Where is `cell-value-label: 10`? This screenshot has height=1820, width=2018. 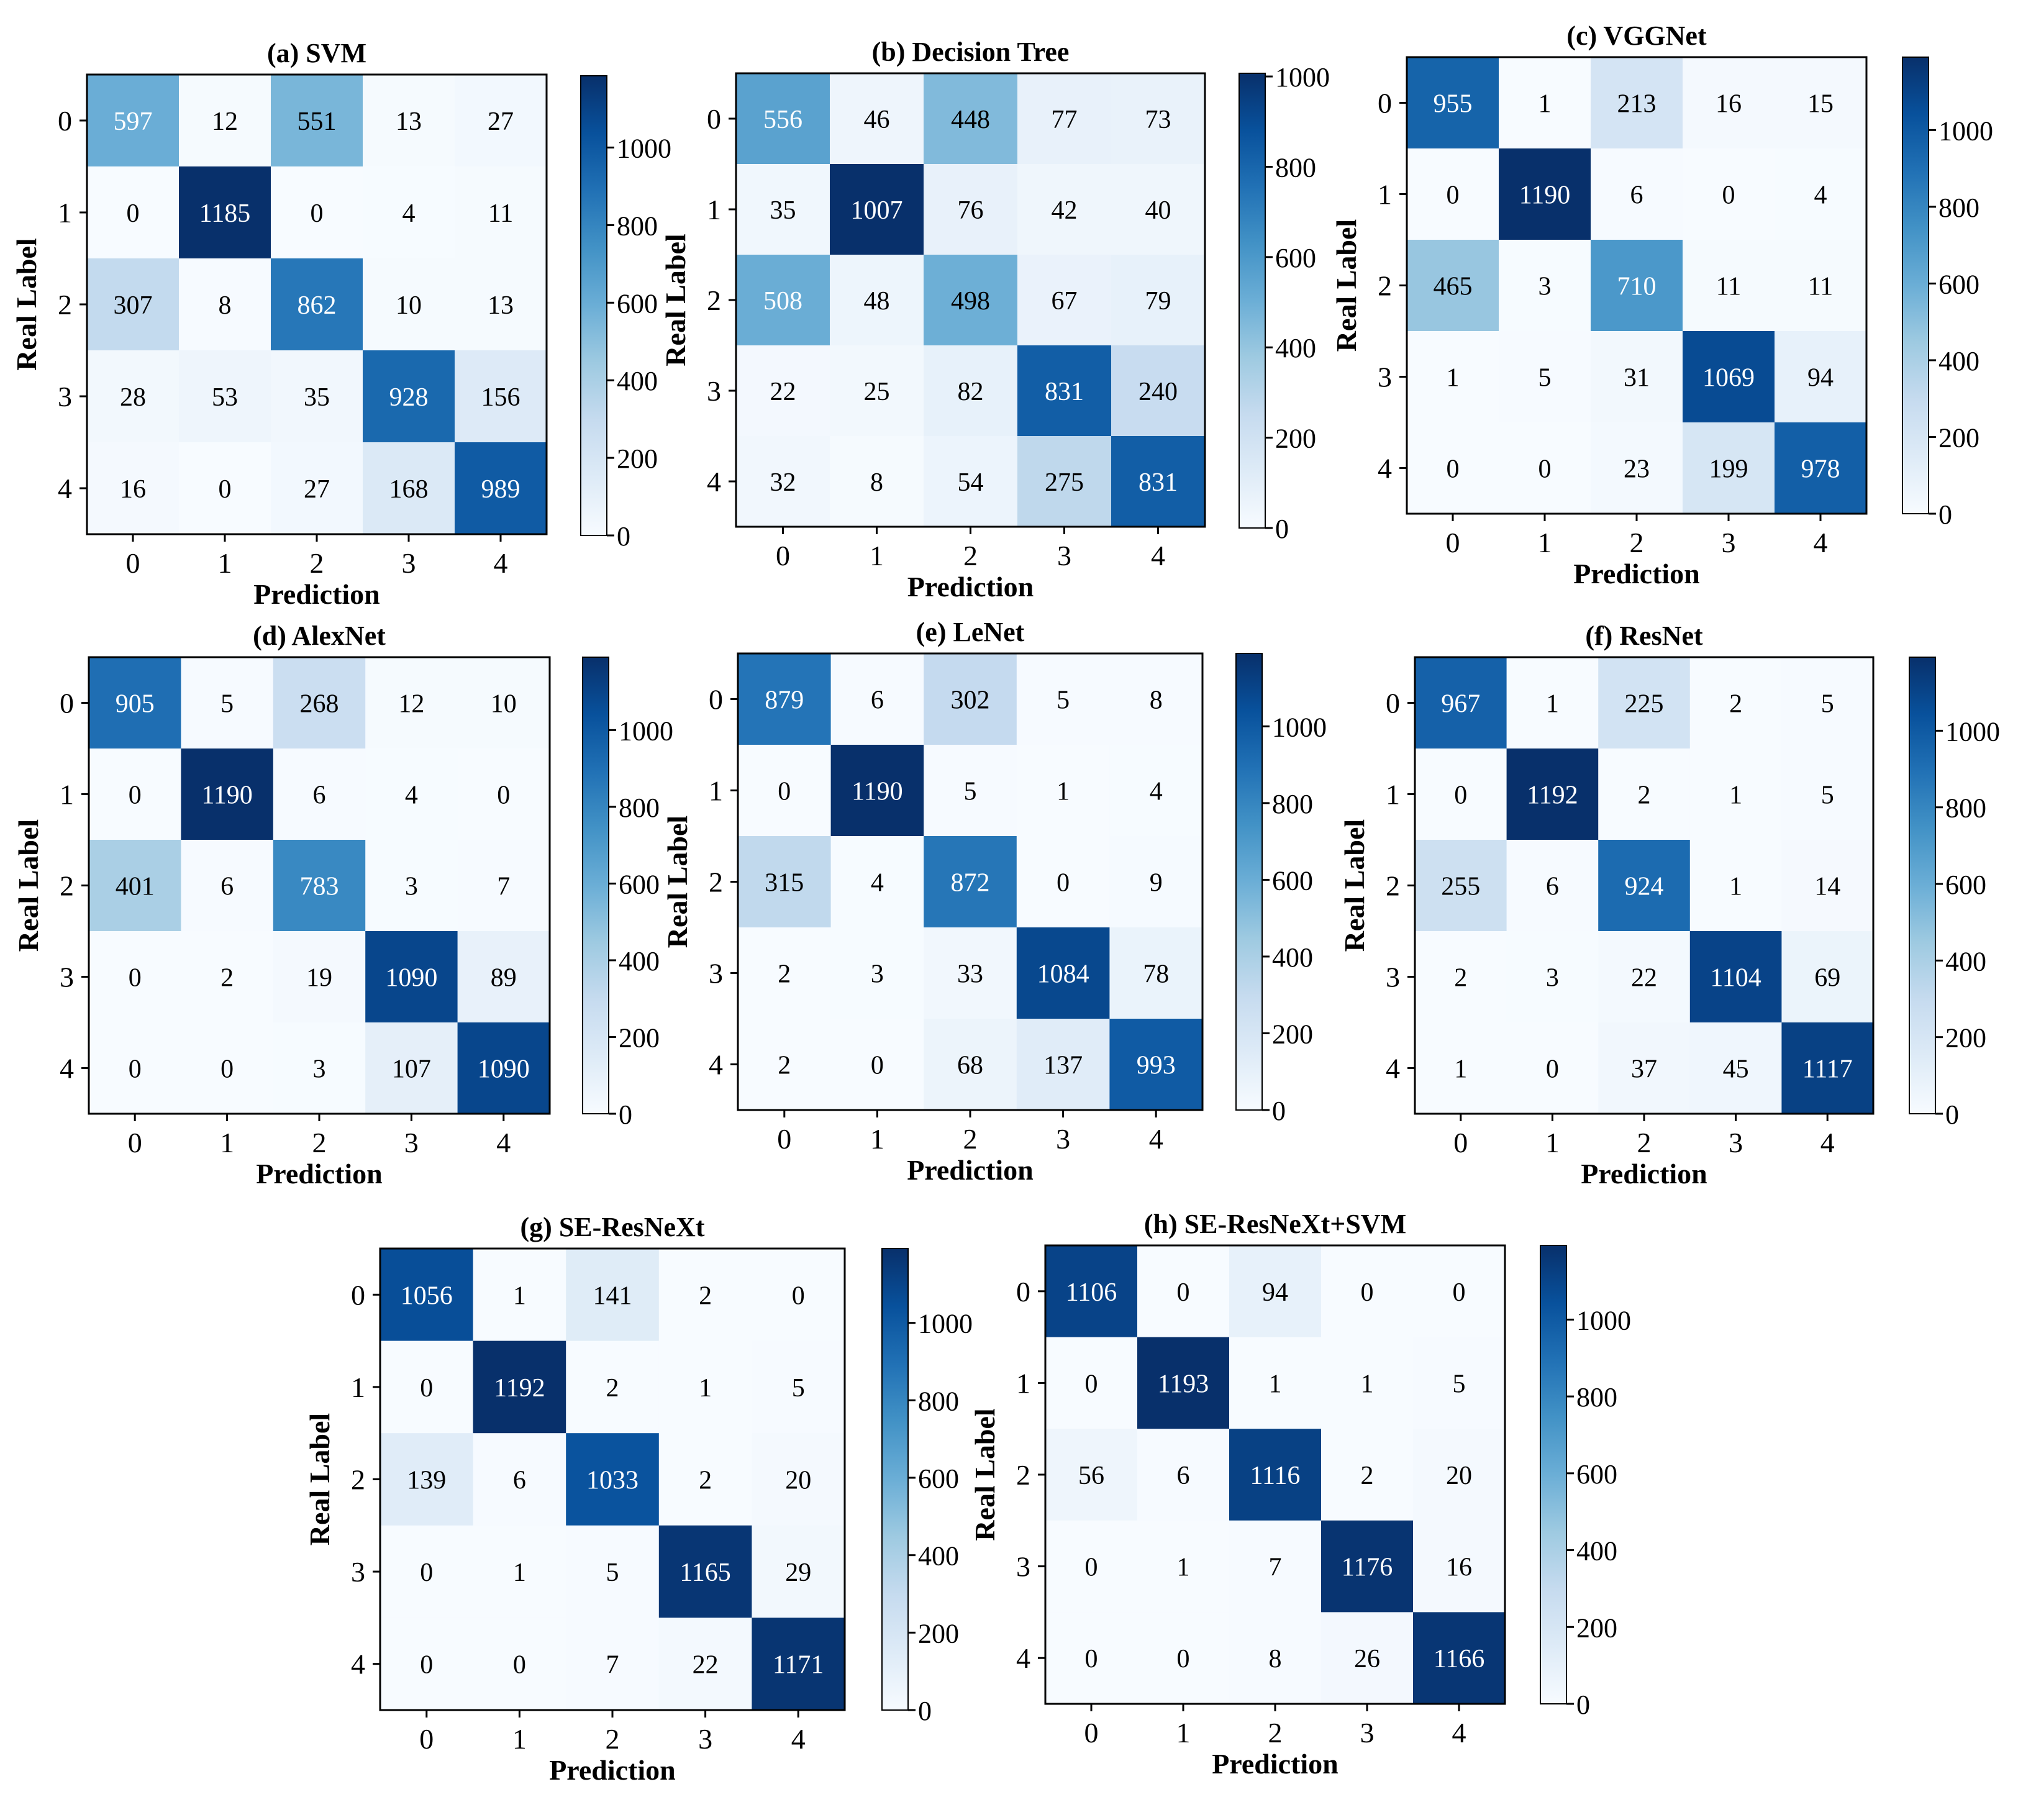
cell-value-label: 10 is located at coordinates (504, 705).